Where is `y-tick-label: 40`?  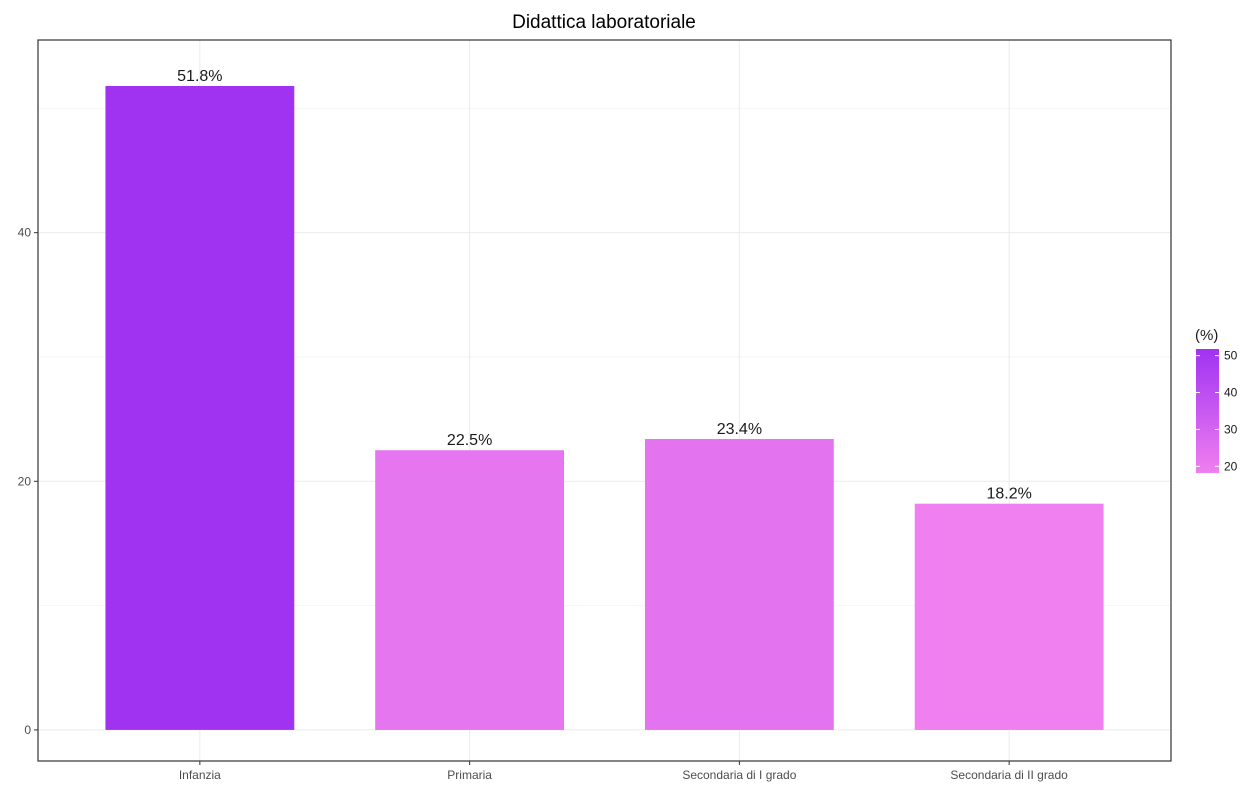 y-tick-label: 40 is located at coordinates (25, 233).